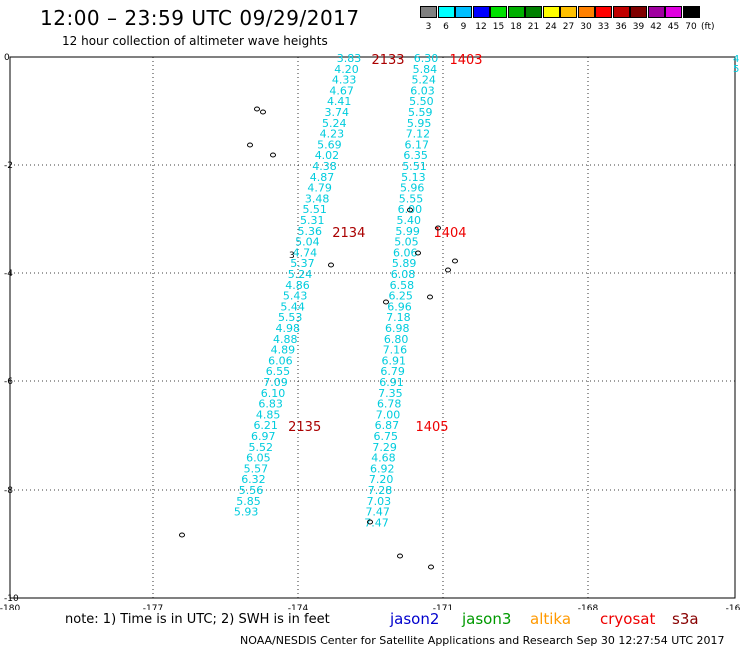 The width and height of the screenshot is (740, 650). What do you see at coordinates (389, 404) in the screenshot?
I see `wave-height-east: 6.78` at bounding box center [389, 404].